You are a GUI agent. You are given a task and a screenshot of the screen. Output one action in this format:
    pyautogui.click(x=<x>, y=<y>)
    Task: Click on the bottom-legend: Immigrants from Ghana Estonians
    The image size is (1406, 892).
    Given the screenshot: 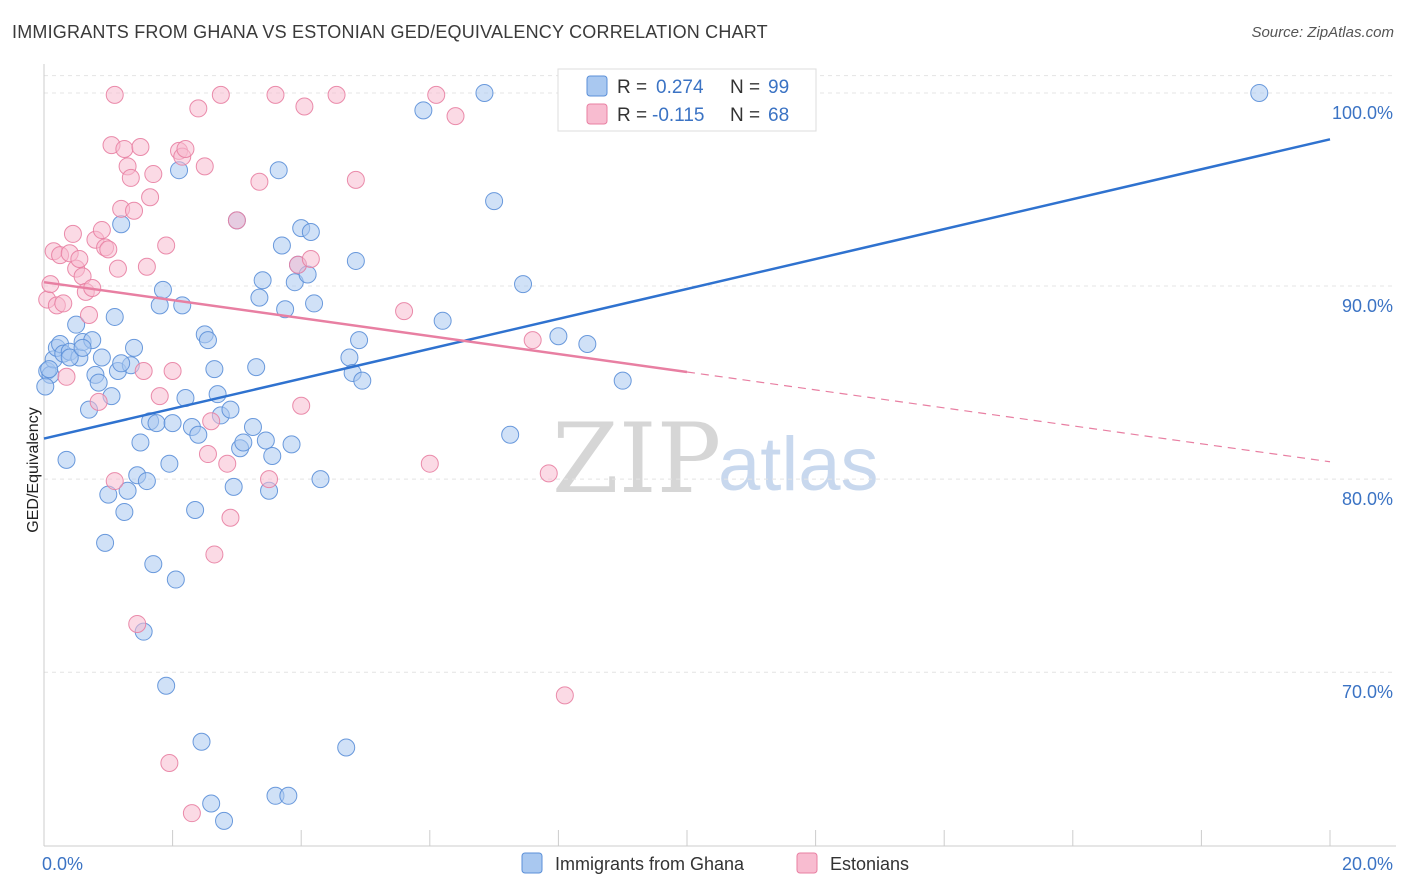 What is the action you would take?
    pyautogui.click(x=715, y=863)
    